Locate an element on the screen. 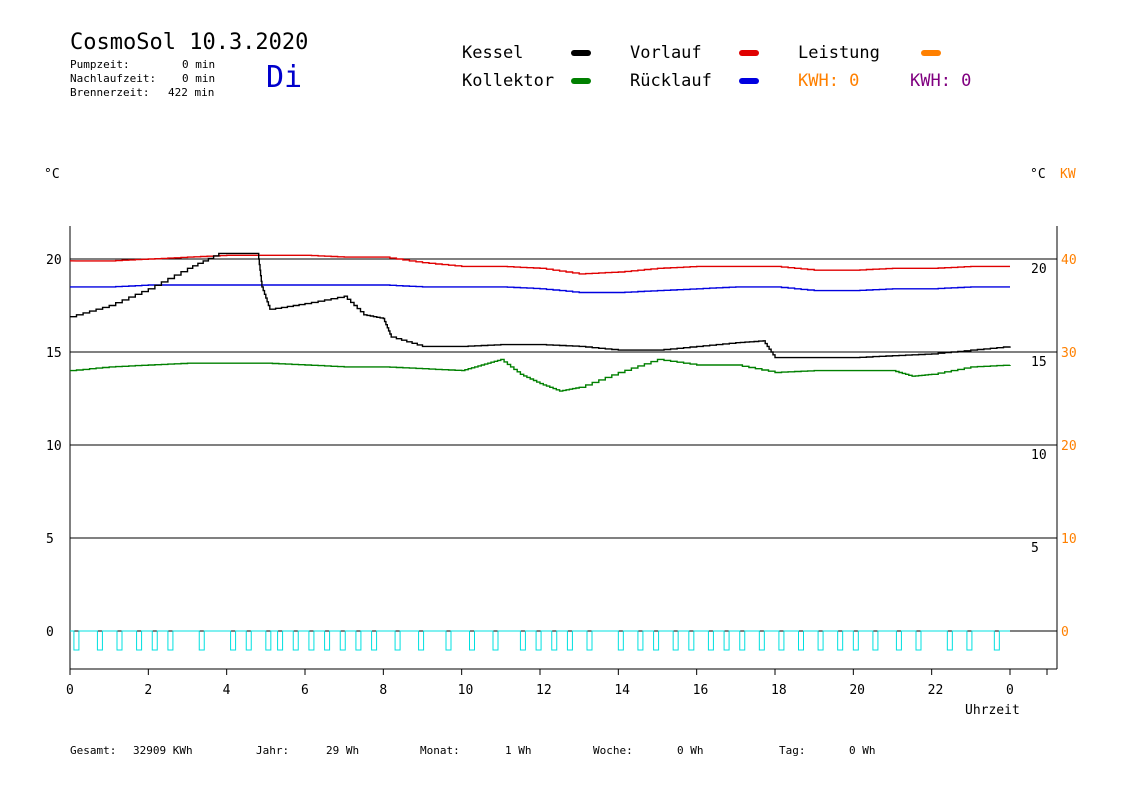 Image resolution: width=1148 pixels, height=812 pixels. legend-ruecklauf-swatch is located at coordinates (749, 81).